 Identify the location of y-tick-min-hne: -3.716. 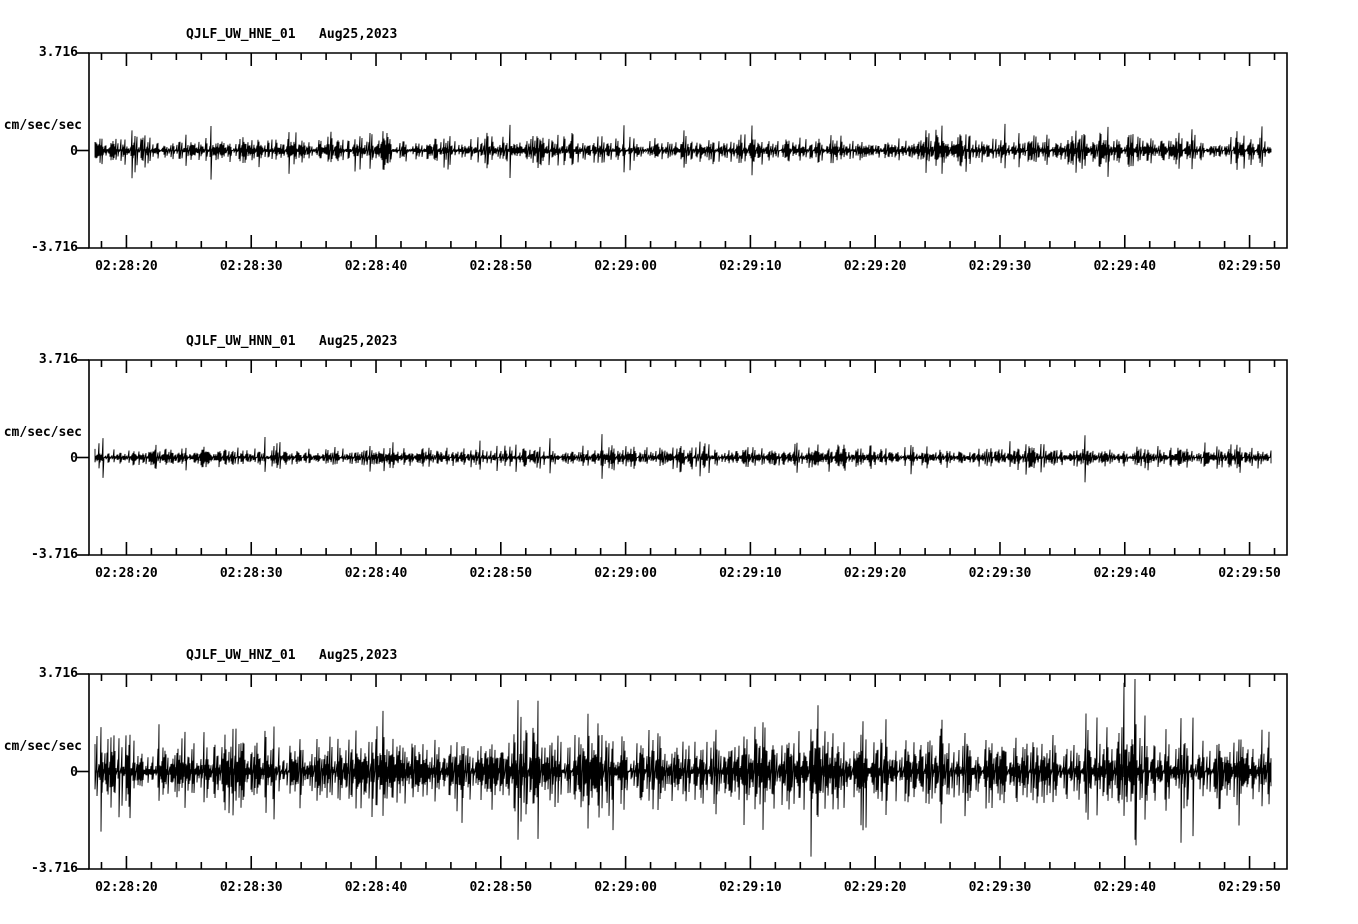
(54, 247).